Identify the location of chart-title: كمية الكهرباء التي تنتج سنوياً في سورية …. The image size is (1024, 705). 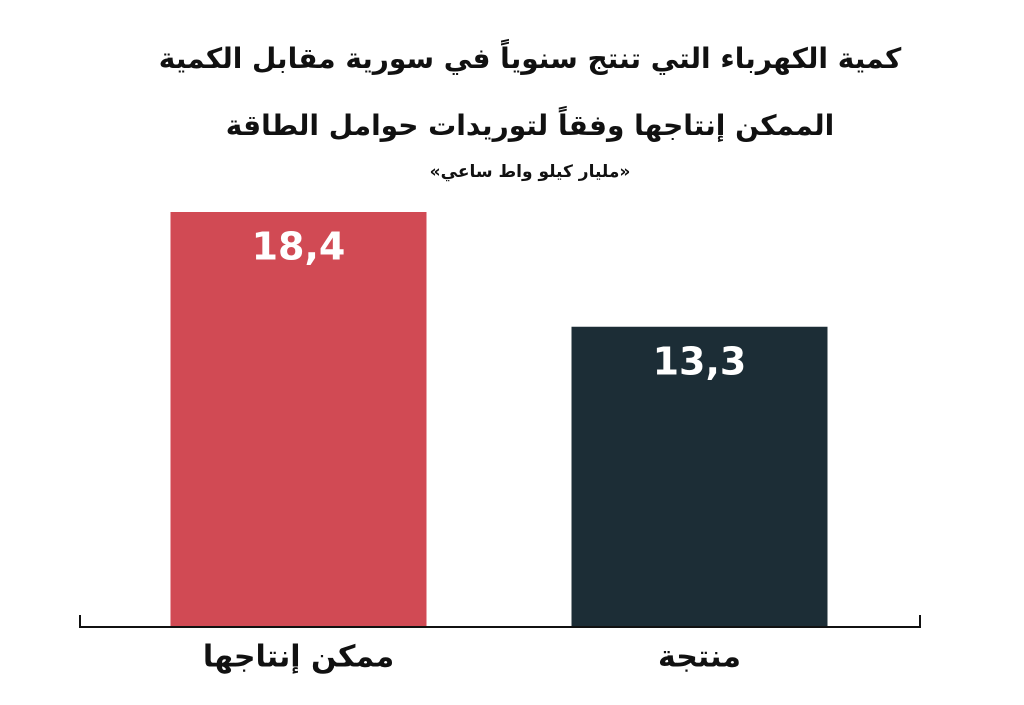
(530, 56).